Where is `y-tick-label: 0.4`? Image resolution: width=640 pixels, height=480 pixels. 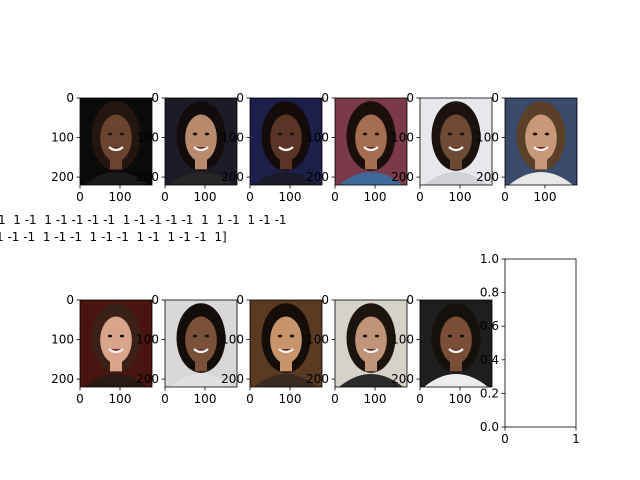 y-tick-label: 0.4 is located at coordinates (489, 360).